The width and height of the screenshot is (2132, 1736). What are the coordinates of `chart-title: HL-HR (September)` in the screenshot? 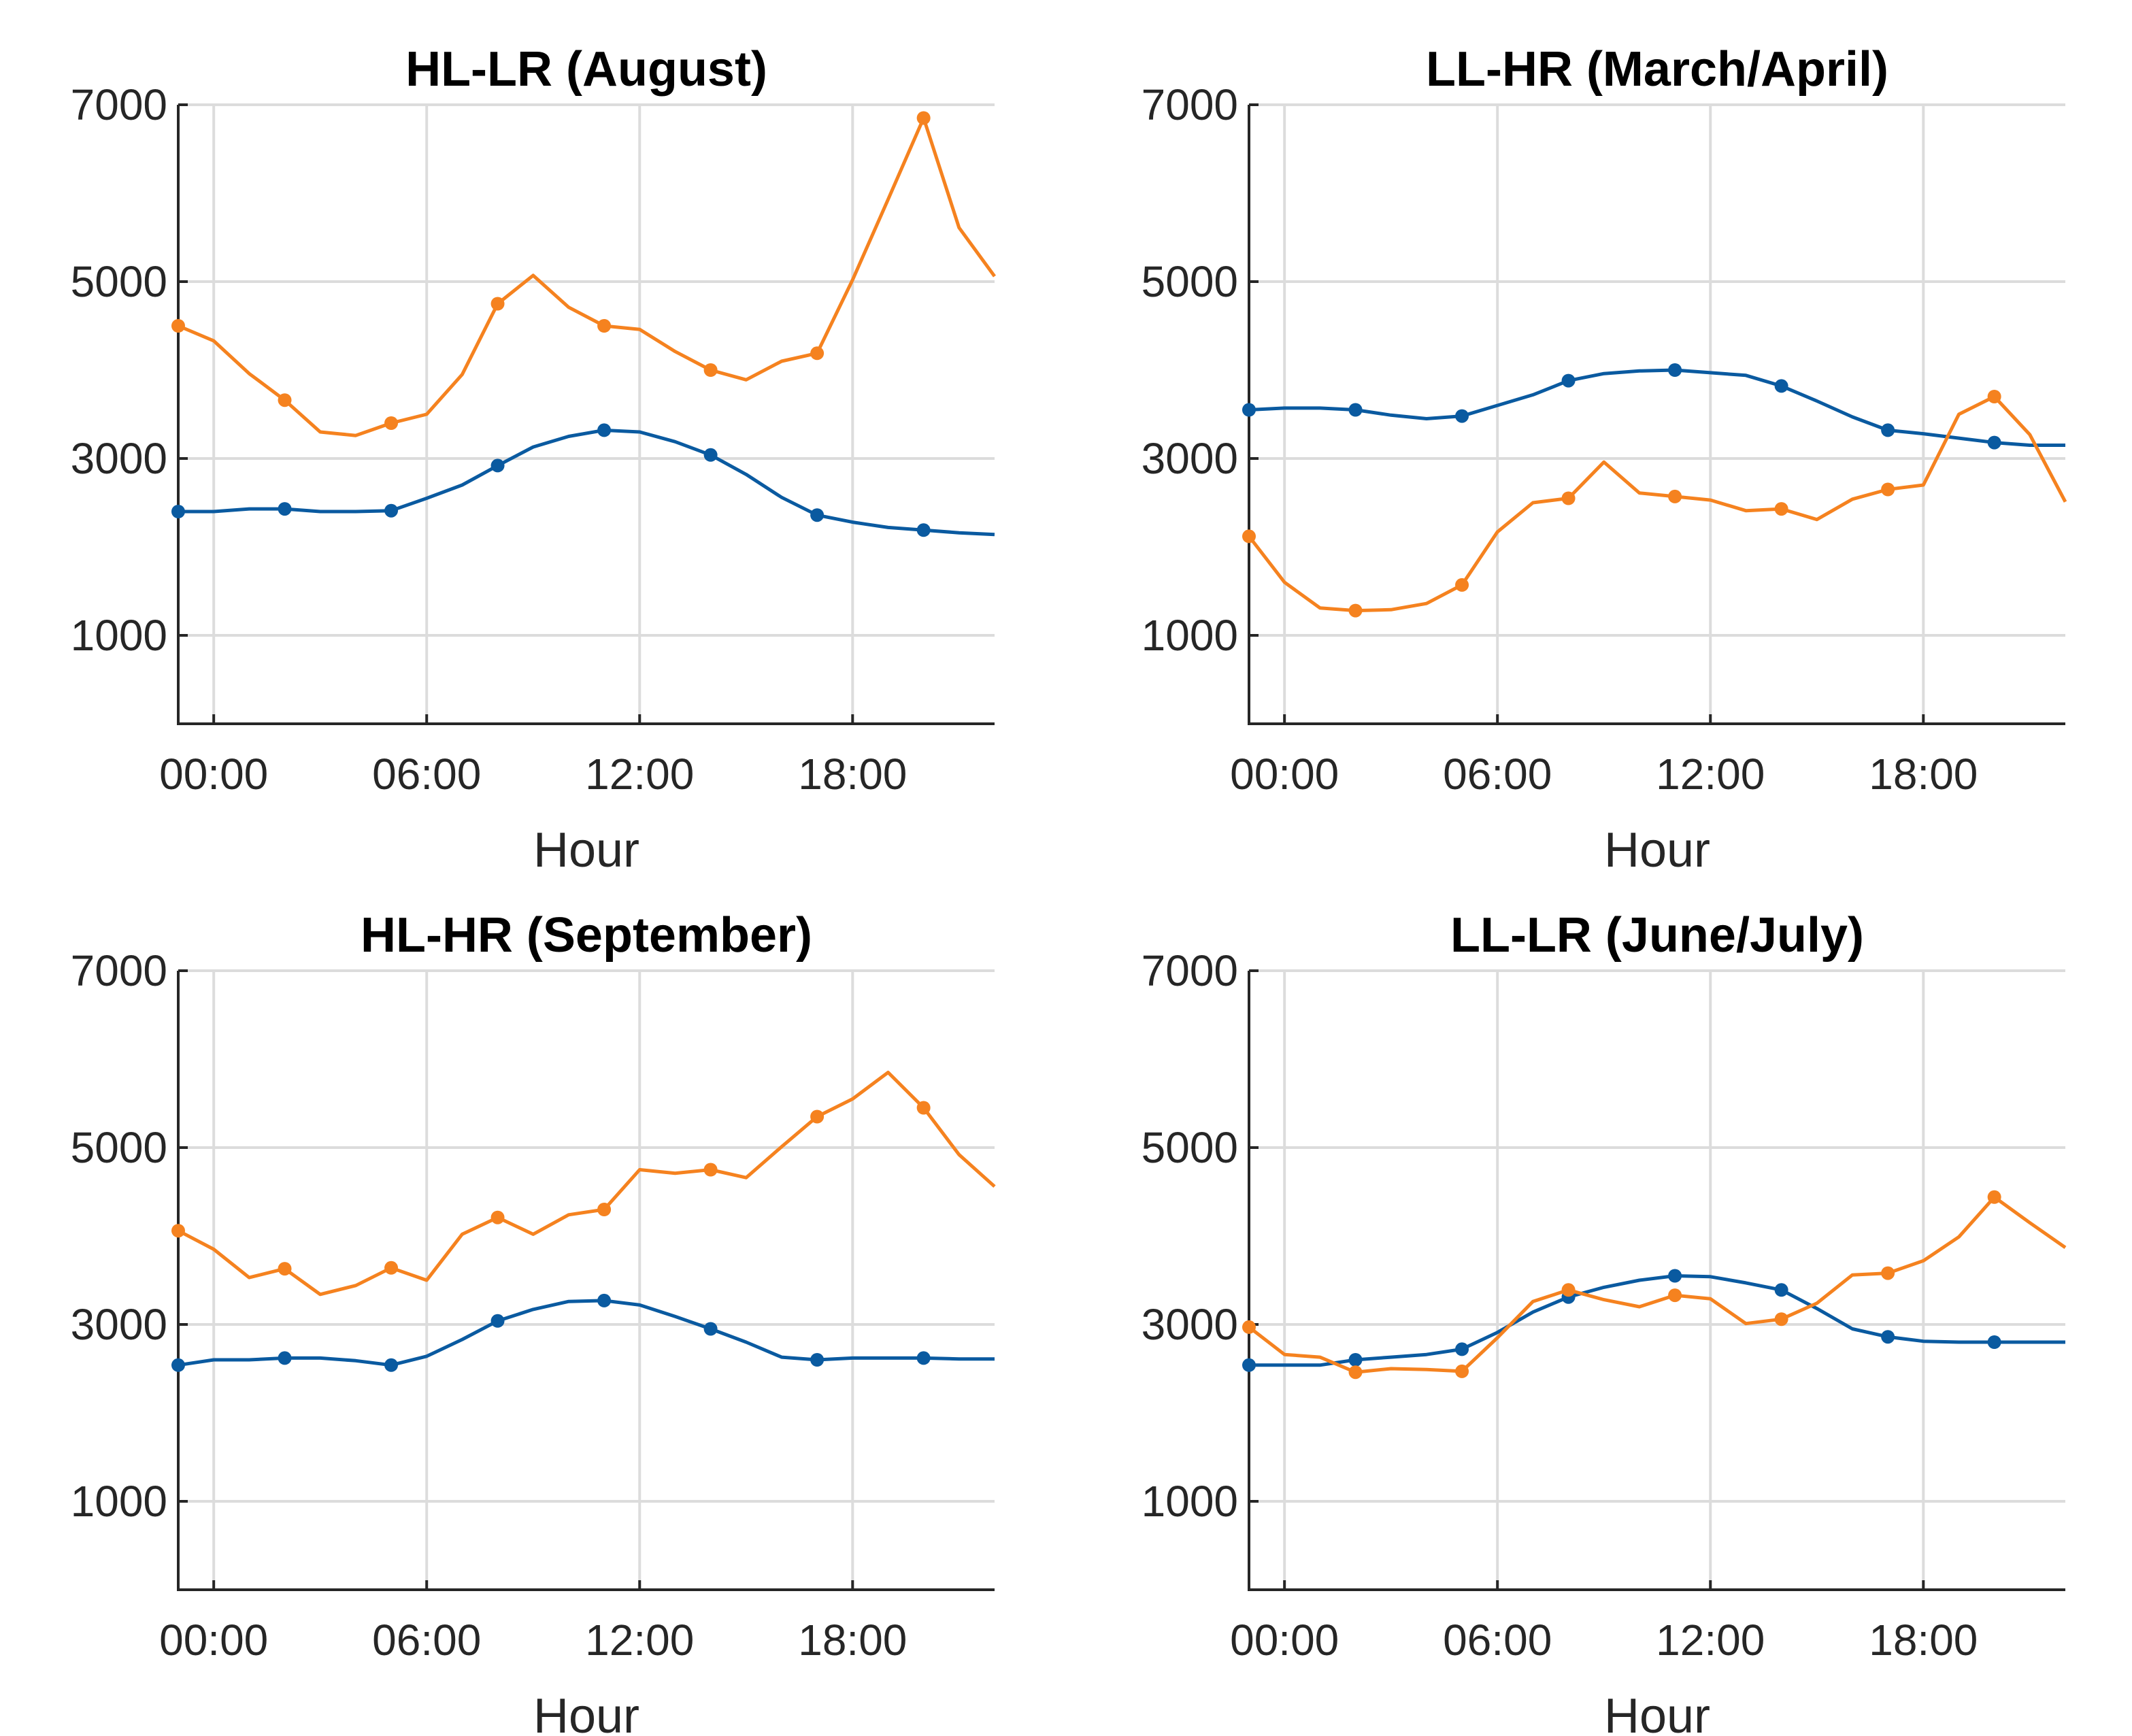 It's located at (586, 935).